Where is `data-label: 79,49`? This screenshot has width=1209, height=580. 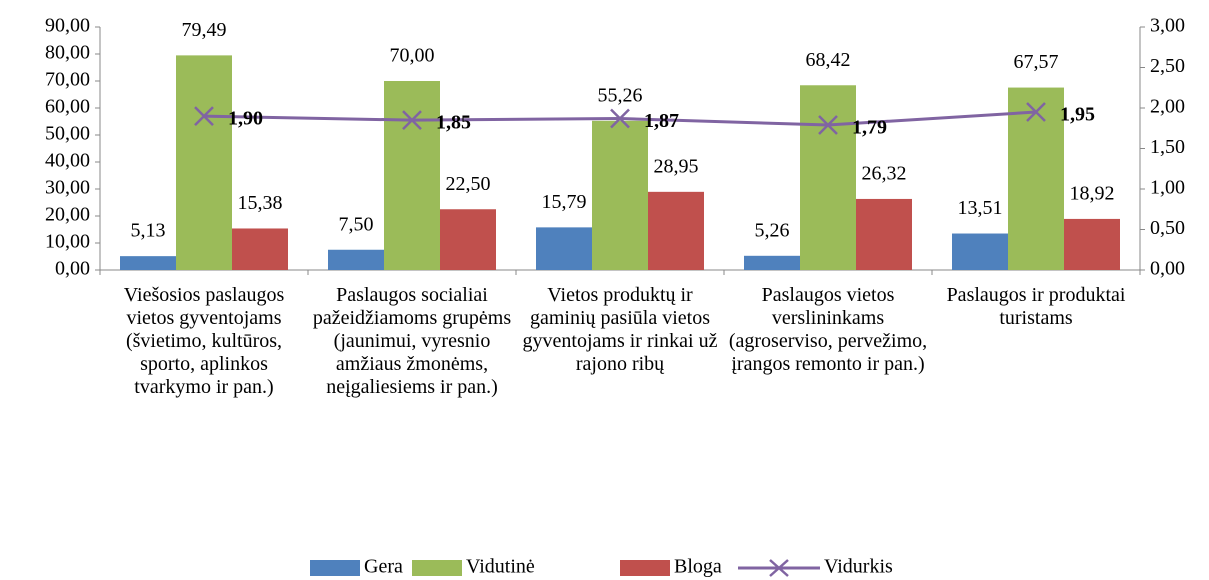 data-label: 79,49 is located at coordinates (204, 30).